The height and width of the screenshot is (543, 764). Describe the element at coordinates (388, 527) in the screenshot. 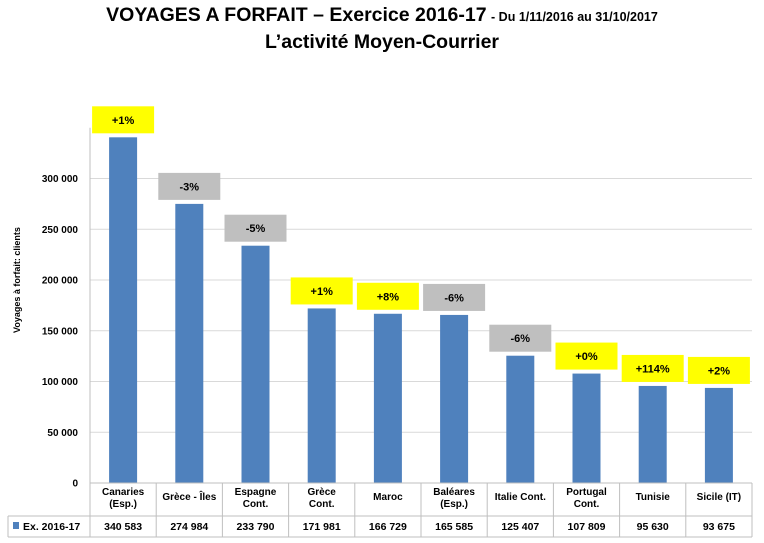

I see `value-label: 166 729` at that location.